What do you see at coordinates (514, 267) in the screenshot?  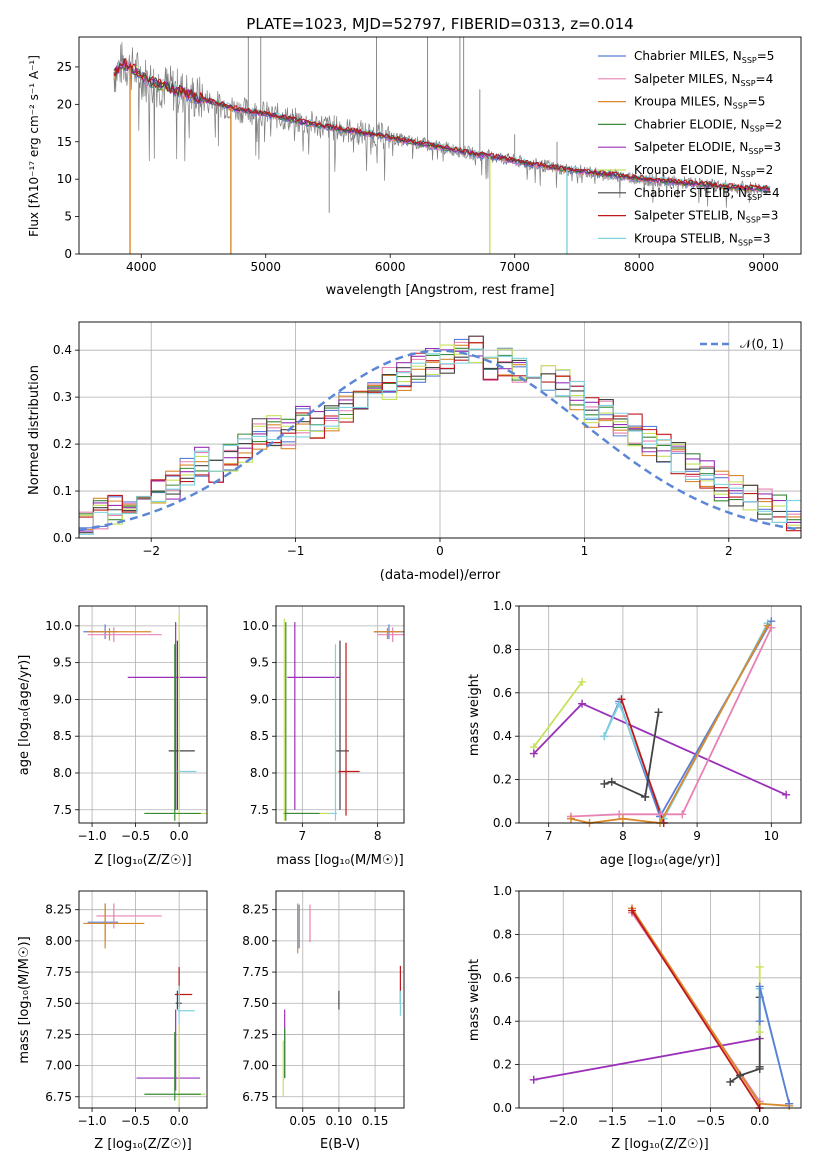 I see `x-tick-label: 7000` at bounding box center [514, 267].